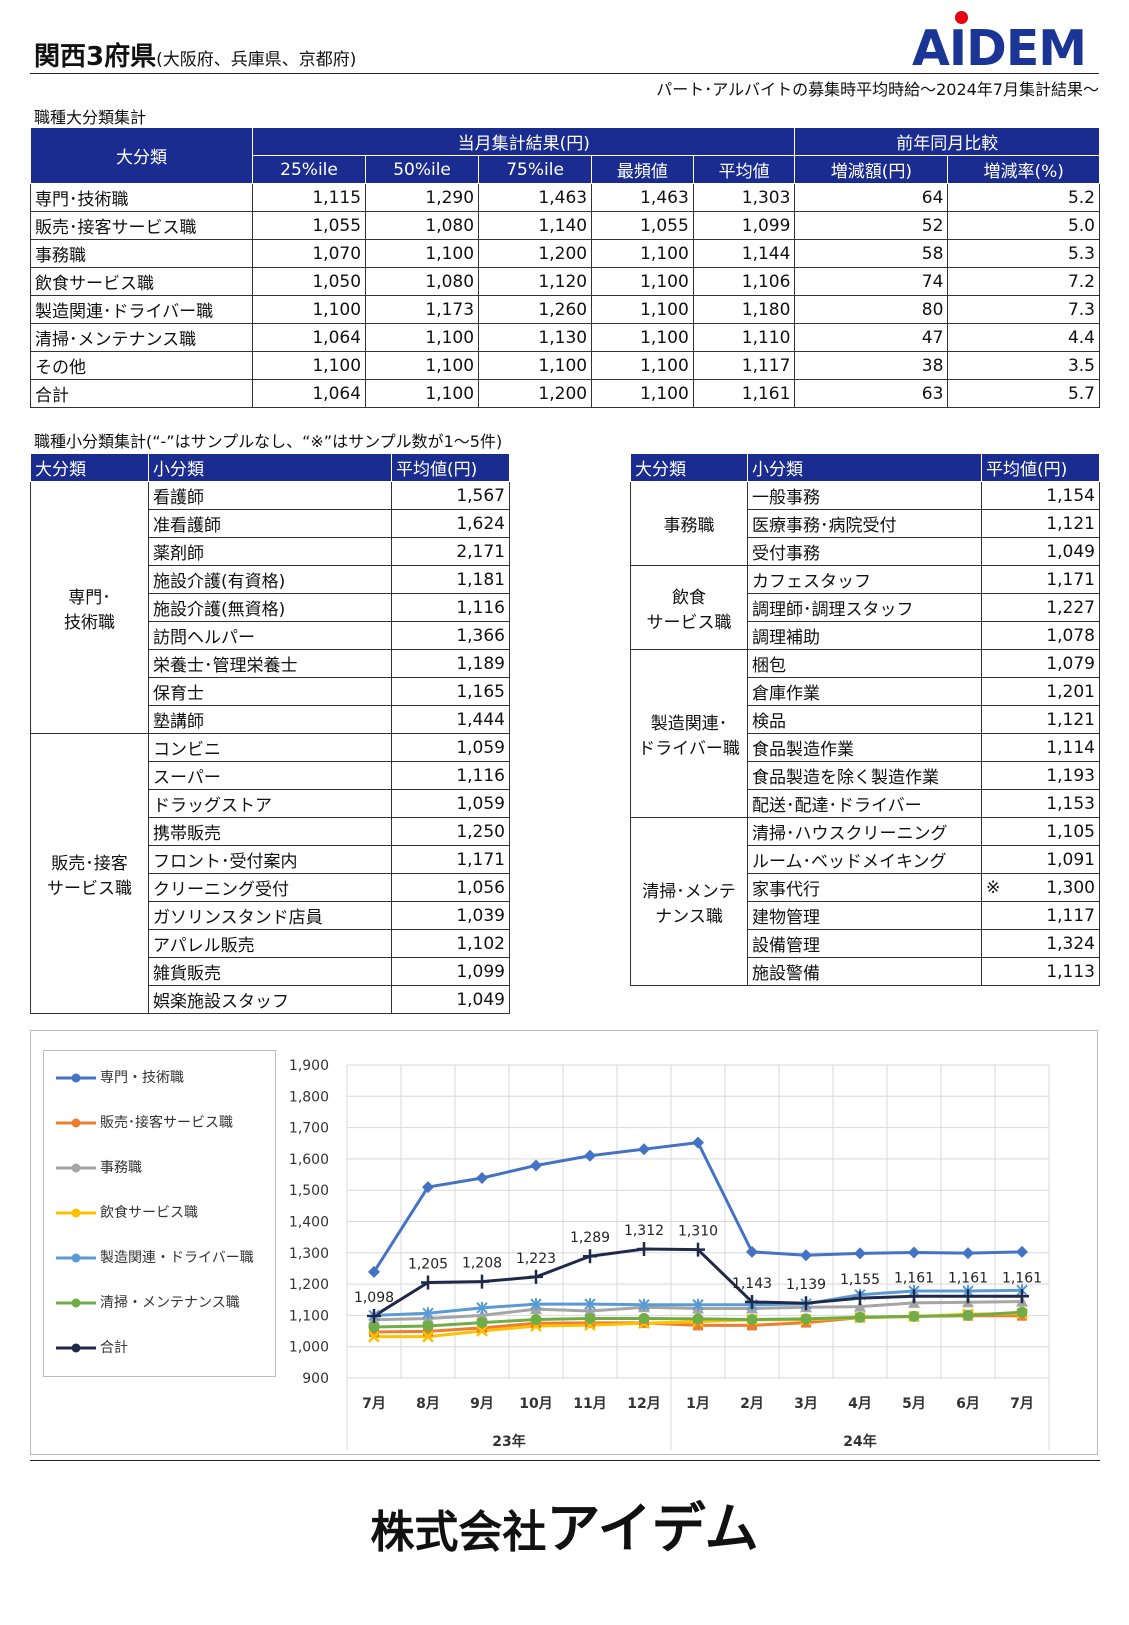 Image resolution: width=1129 pixels, height=1625 pixels. What do you see at coordinates (126, 1212) in the screenshot?
I see `legend-item: 飲食サービス職` at bounding box center [126, 1212].